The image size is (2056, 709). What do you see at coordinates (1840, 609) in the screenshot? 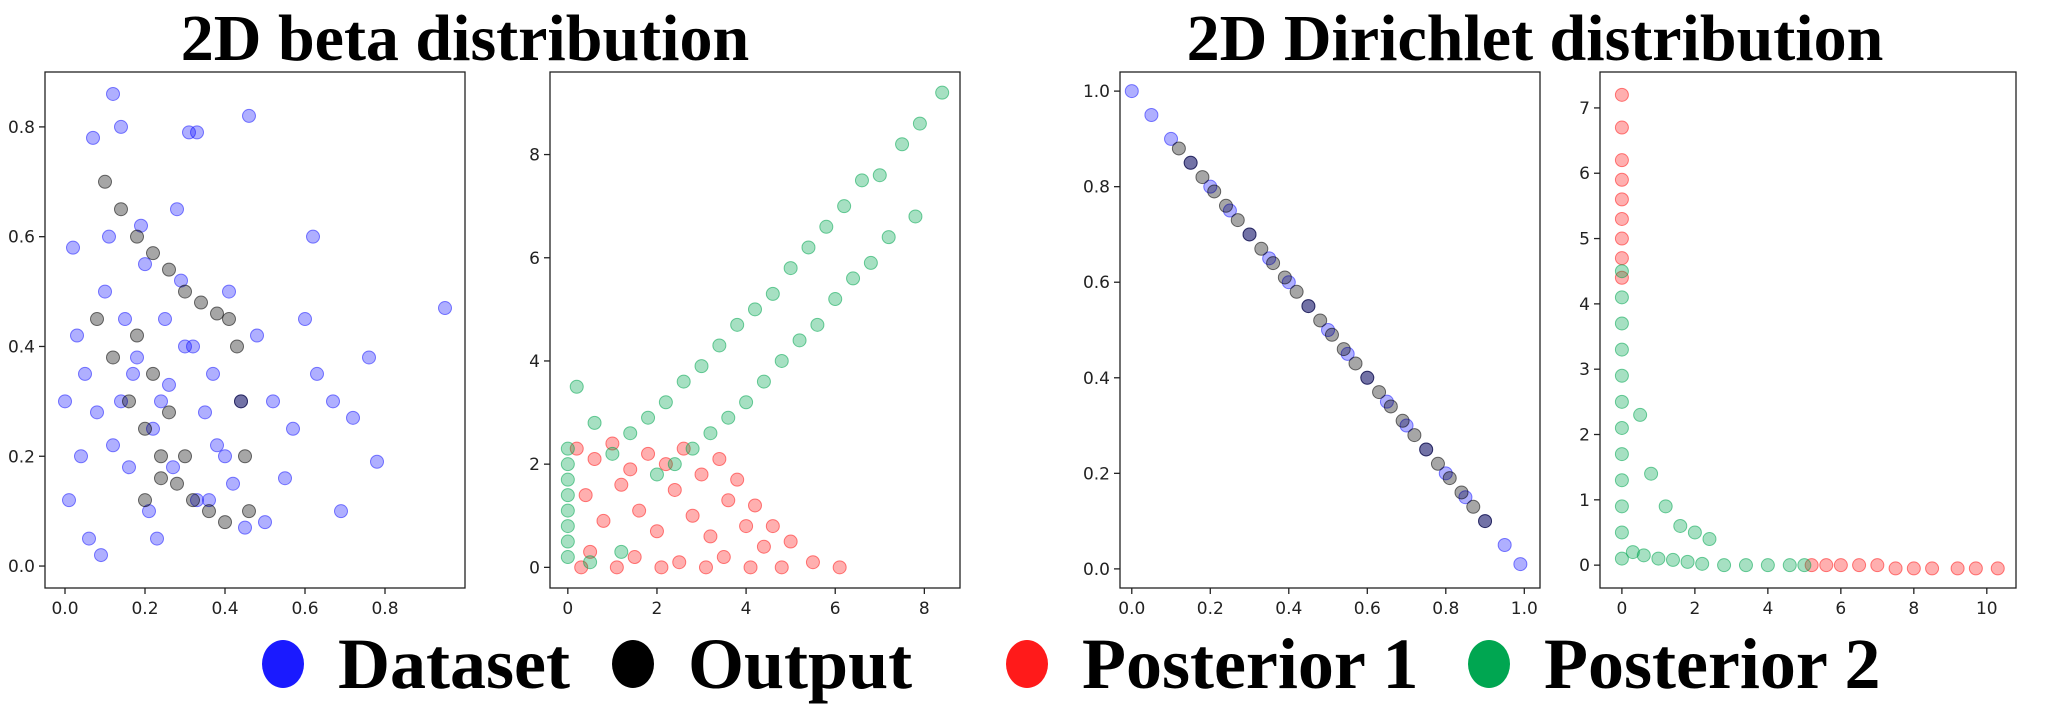
I see `x-tick-label: 6` at bounding box center [1840, 609].